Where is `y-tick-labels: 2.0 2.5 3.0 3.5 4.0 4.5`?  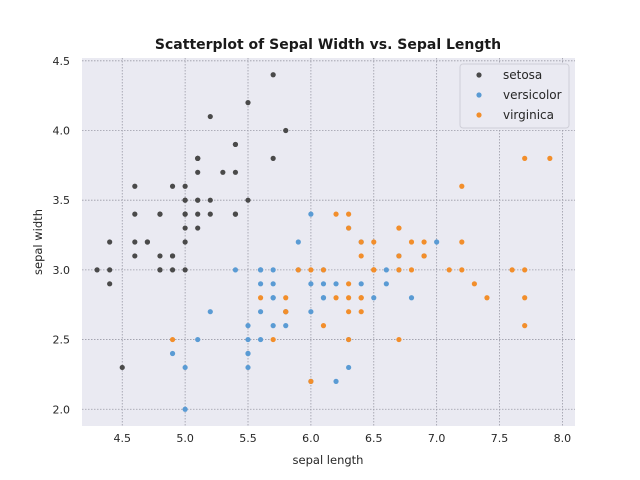 y-tick-labels: 2.0 2.5 3.0 3.5 4.0 4.5 is located at coordinates (62, 235).